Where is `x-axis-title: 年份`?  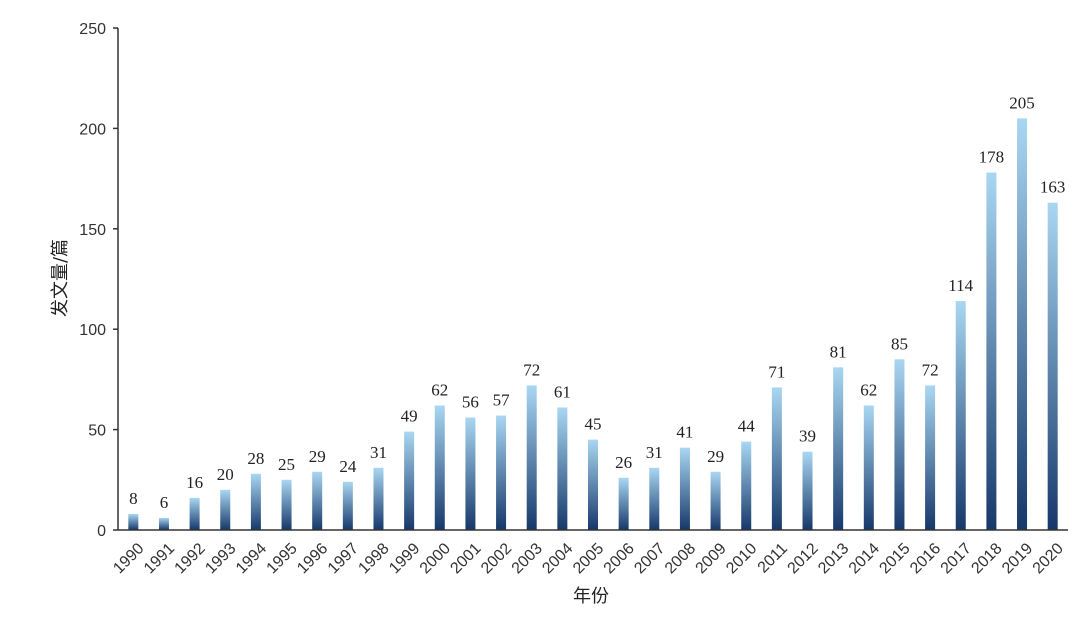 x-axis-title: 年份 is located at coordinates (591, 596).